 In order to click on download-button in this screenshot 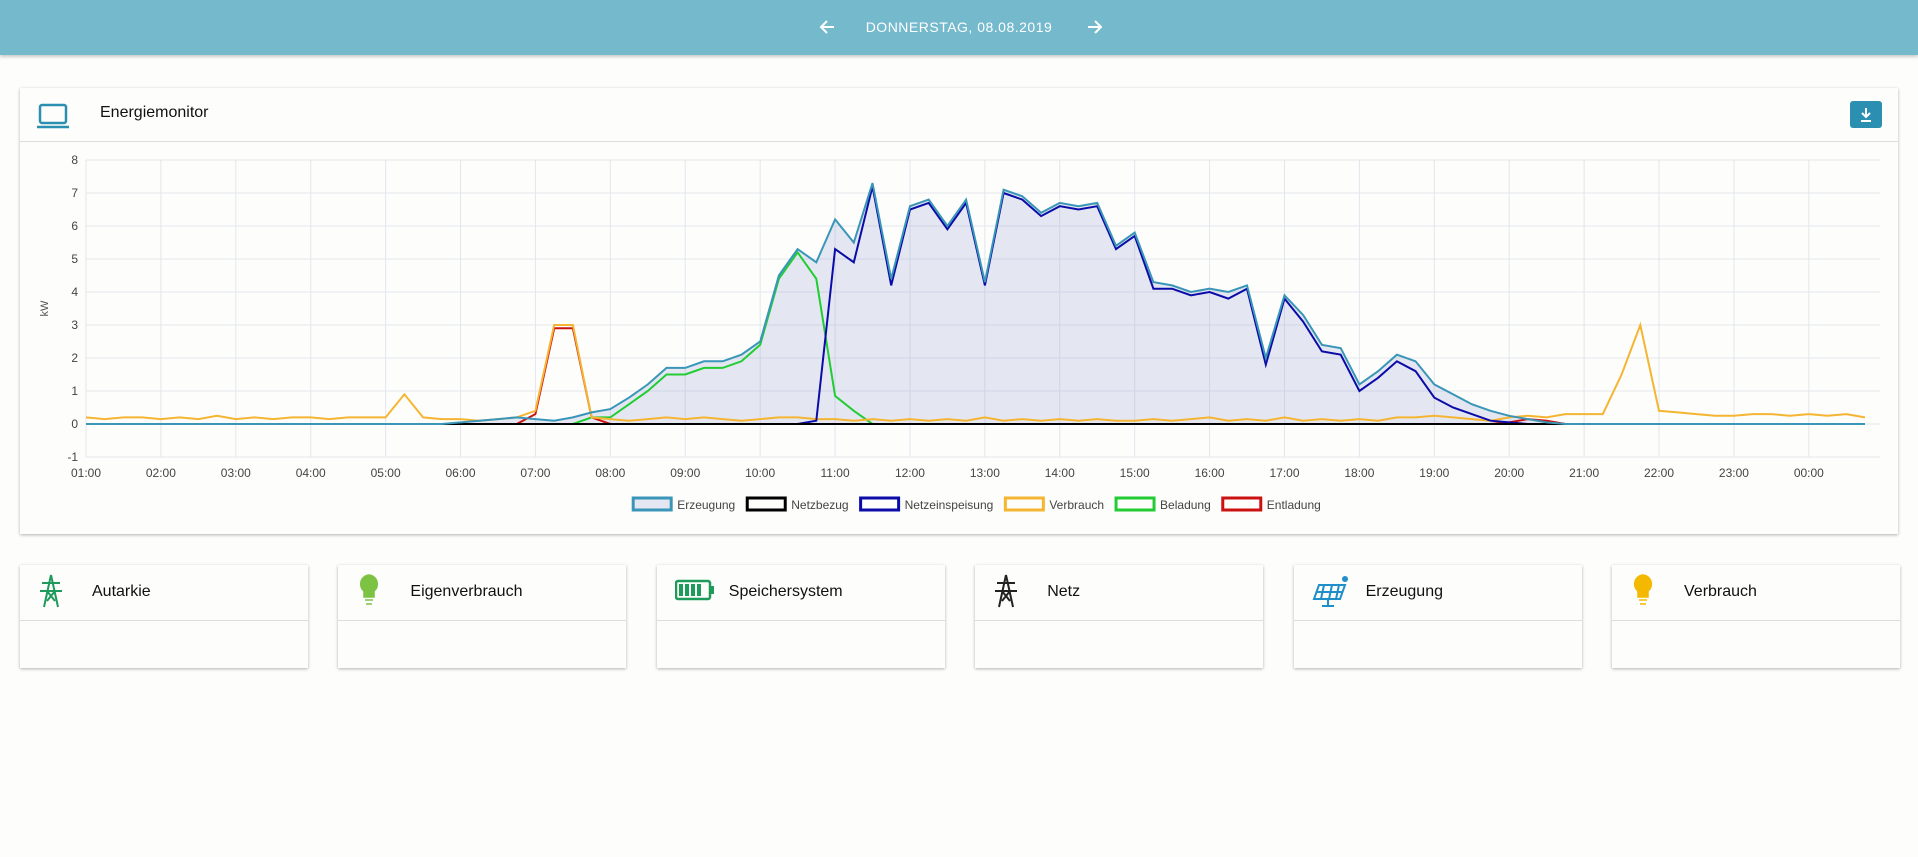, I will do `click(1866, 114)`.